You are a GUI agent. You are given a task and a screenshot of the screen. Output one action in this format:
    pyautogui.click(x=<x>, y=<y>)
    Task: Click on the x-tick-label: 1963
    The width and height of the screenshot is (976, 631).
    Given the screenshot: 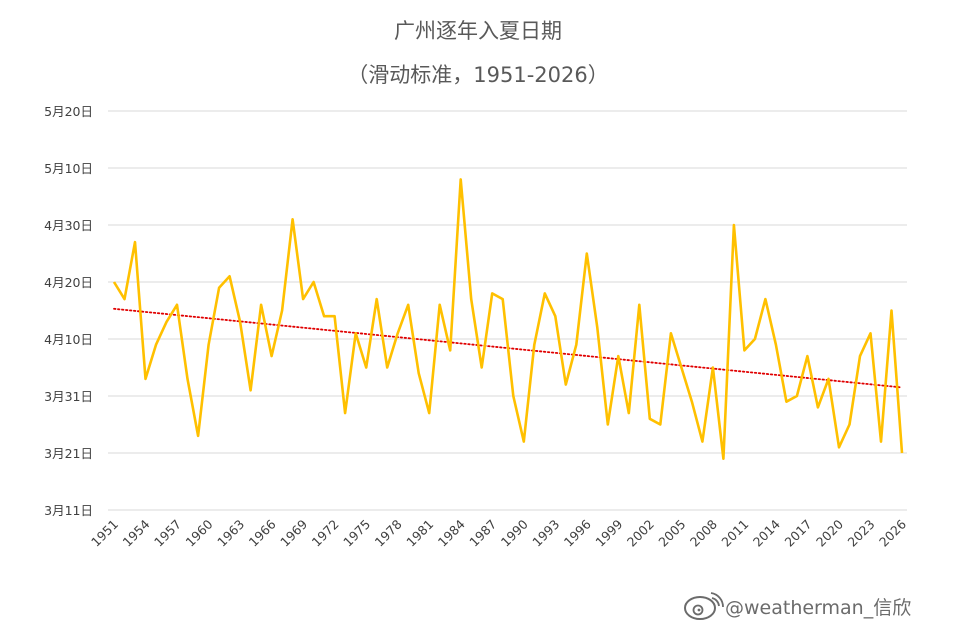 What is the action you would take?
    pyautogui.click(x=230, y=533)
    